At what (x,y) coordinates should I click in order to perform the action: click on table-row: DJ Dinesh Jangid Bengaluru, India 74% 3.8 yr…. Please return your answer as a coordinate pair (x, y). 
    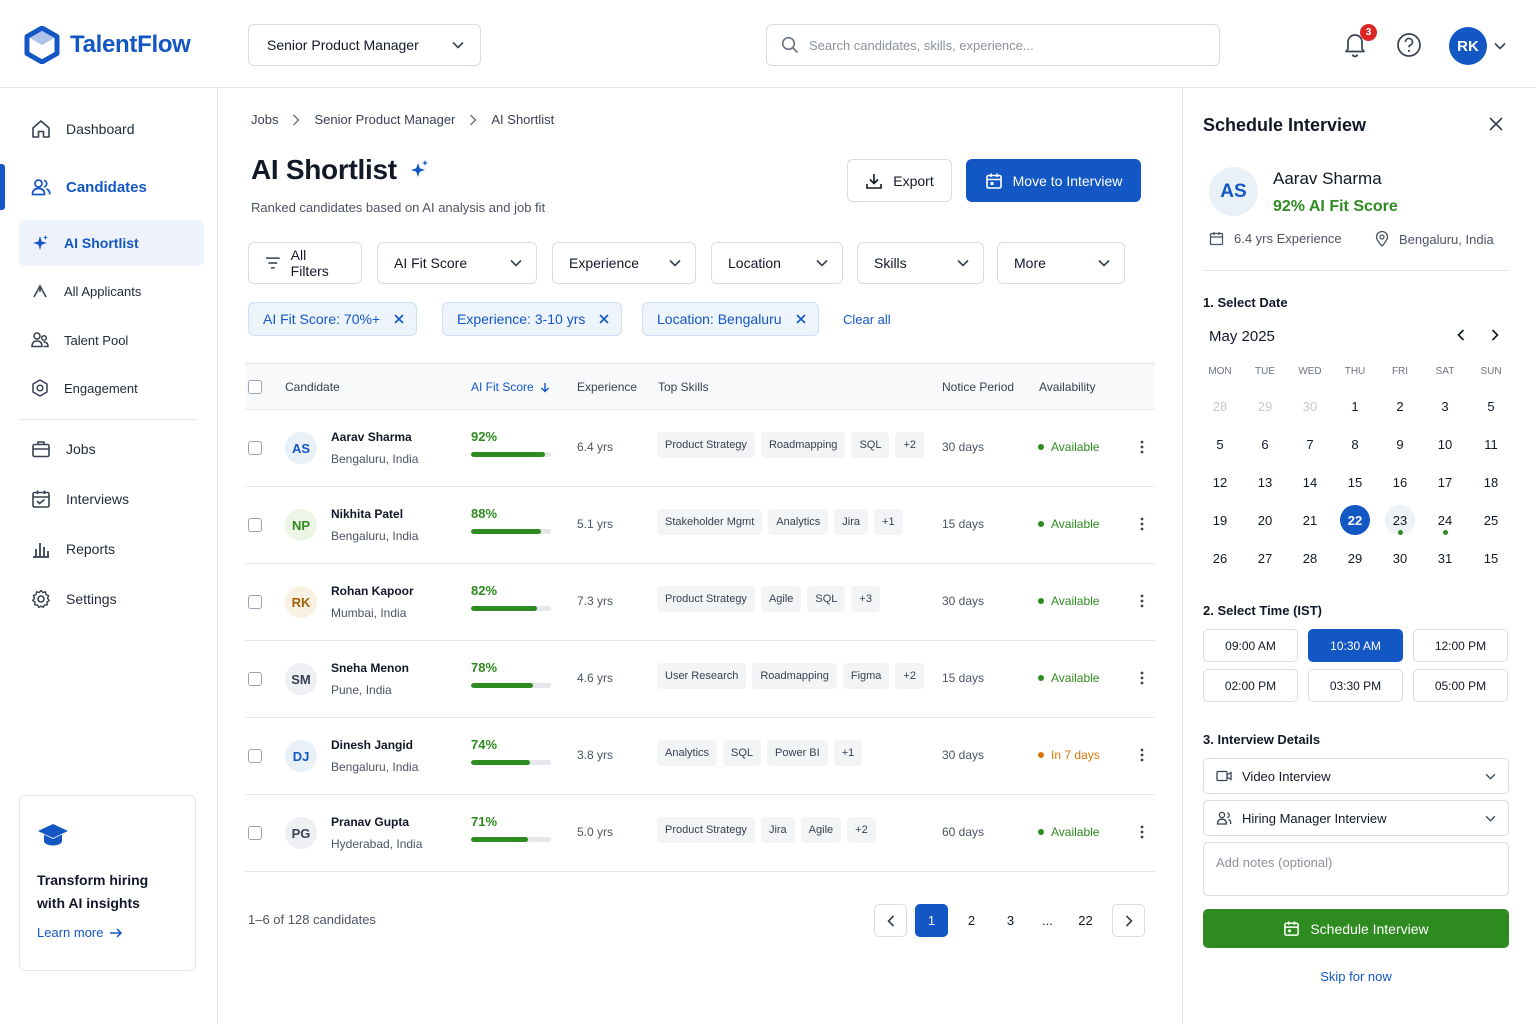
    Looking at the image, I should click on (700, 756).